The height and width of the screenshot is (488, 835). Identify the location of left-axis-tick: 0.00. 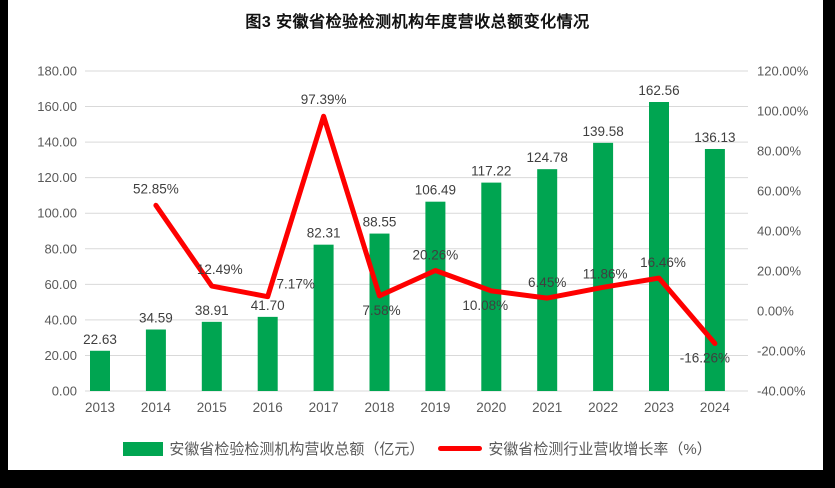
(64, 391).